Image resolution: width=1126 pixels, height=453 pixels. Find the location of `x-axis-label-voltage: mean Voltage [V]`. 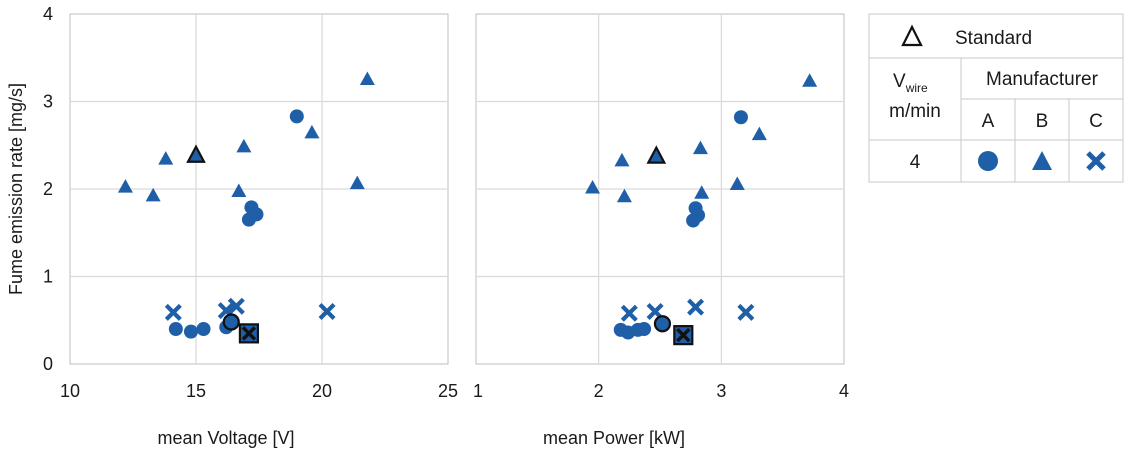

x-axis-label-voltage: mean Voltage [V] is located at coordinates (225, 438).